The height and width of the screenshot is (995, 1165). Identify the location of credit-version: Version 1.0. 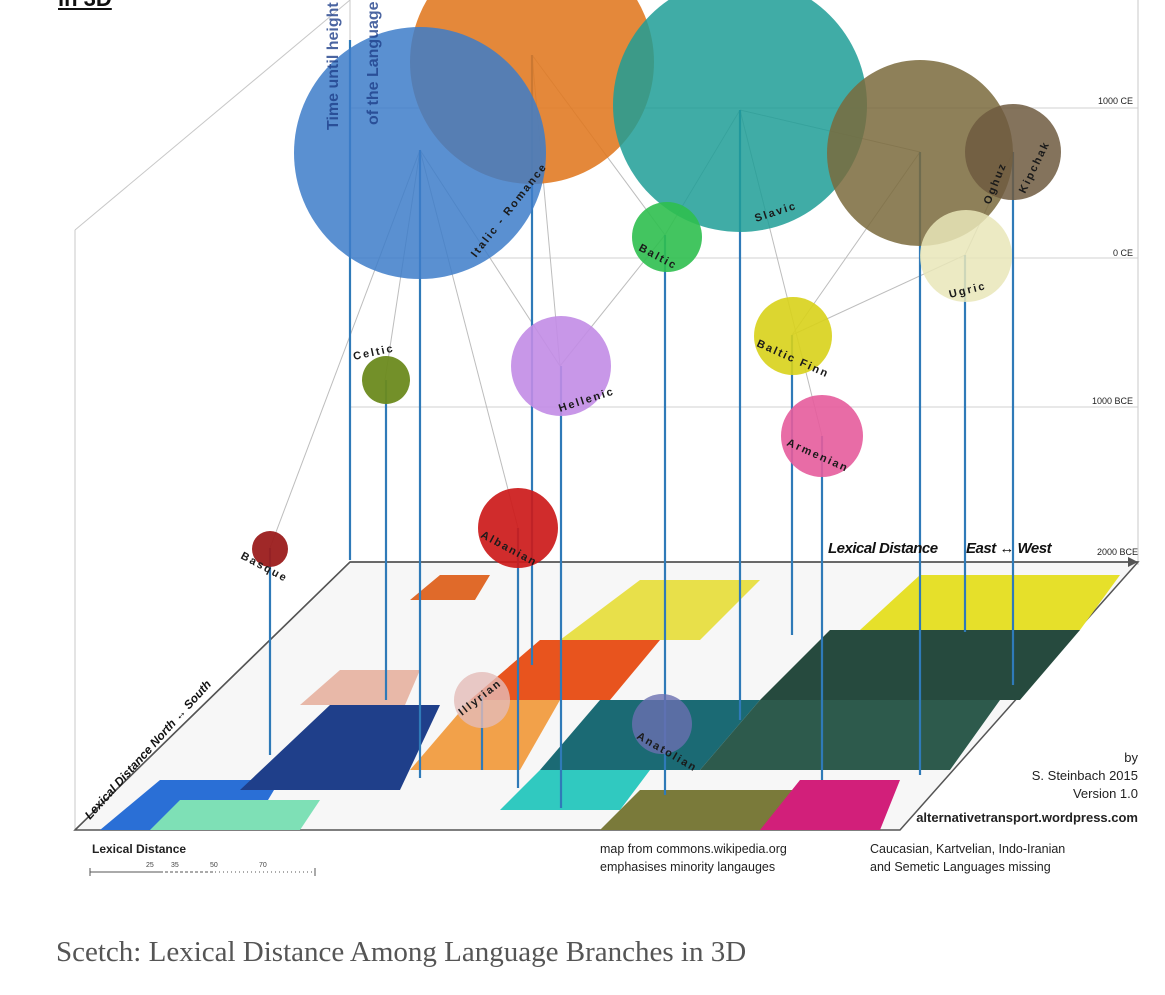
(1105, 793).